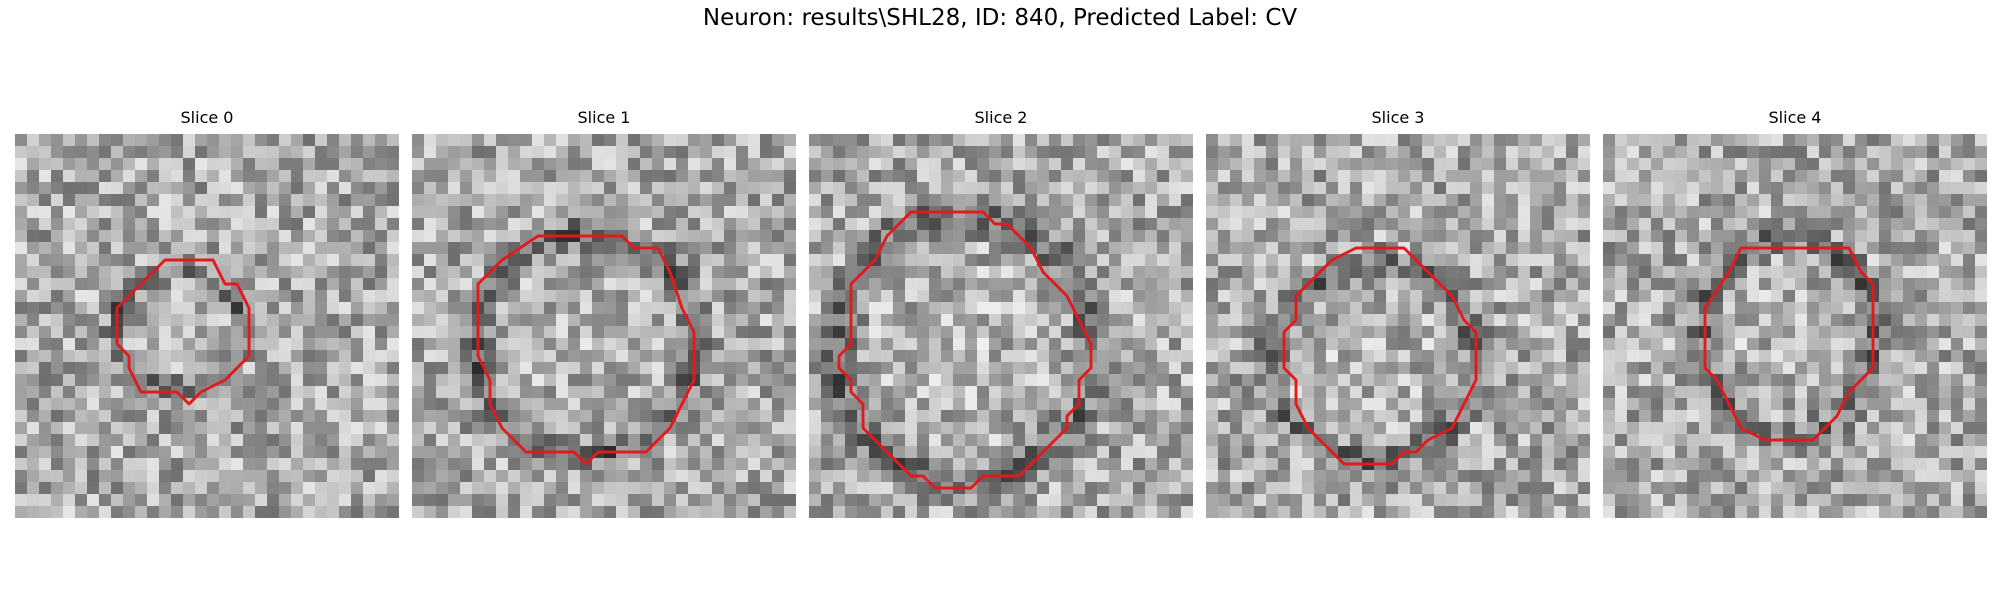 This screenshot has width=2000, height=600. Describe the element at coordinates (207, 117) in the screenshot. I see `slice-title: Slice 0` at that location.